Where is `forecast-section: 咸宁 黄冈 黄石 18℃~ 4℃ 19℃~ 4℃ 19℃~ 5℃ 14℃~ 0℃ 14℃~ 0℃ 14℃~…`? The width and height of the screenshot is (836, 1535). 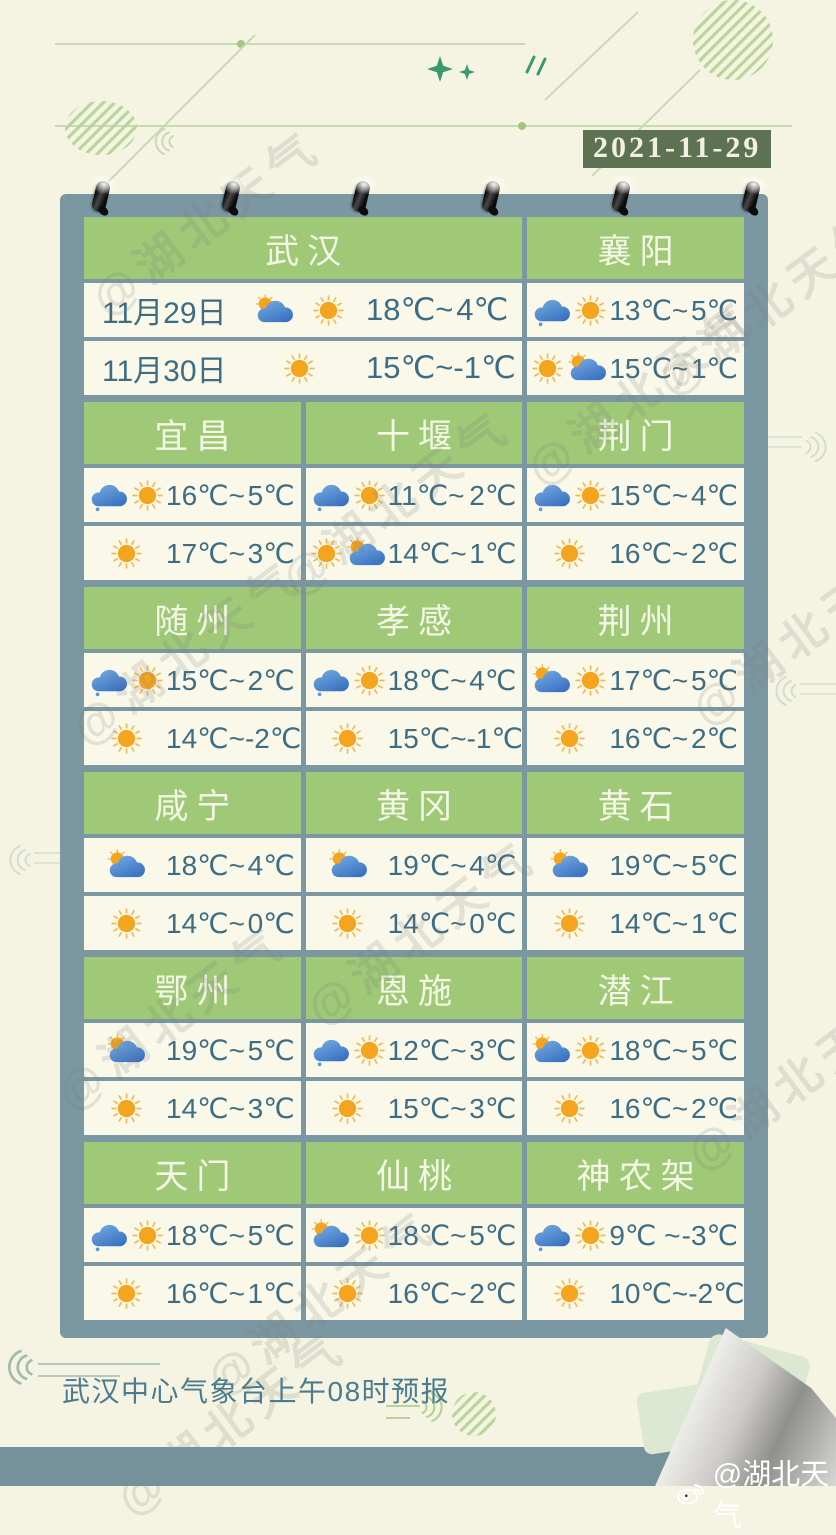
forecast-section: 咸宁 黄冈 黄石 18℃~ 4℃ 19℃~ 4℃ 19℃~ 5℃ 14℃~ 0℃ 14℃~ 0℃ 14℃~… is located at coordinates (414, 861).